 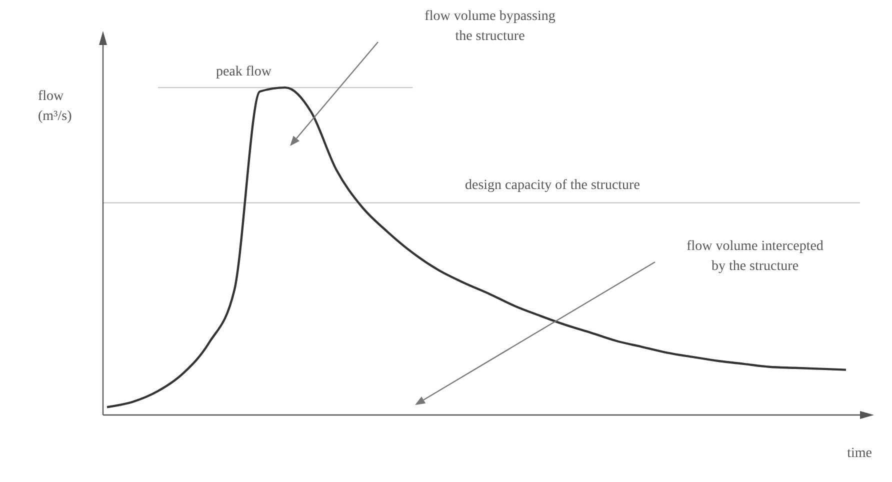 I want to click on annotation: flow volume intercepted by the structure, so click(x=755, y=256).